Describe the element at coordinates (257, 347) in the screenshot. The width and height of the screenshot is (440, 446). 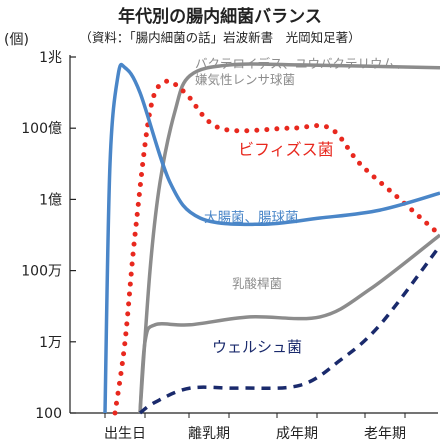
I see `label-welchii: ウェルシュ菌` at that location.